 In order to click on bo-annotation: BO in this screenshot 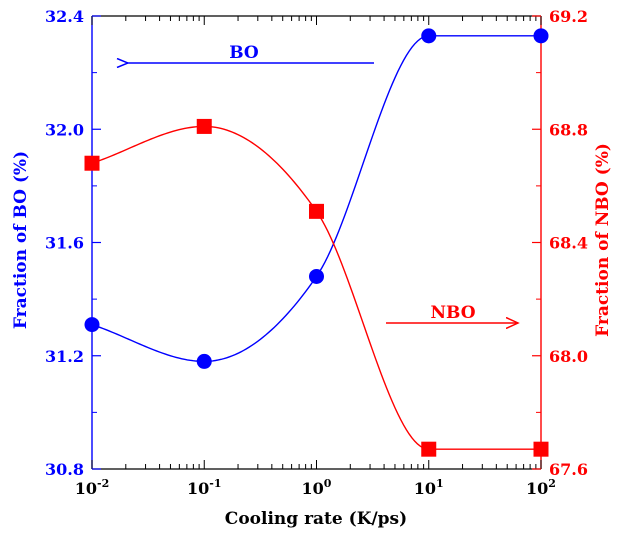, I will do `click(250, 53)`.